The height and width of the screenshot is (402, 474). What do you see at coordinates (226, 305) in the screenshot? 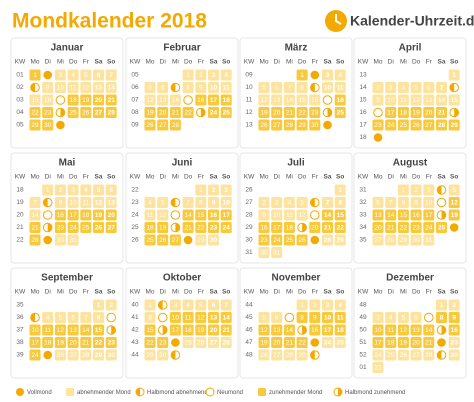
I see `day-number: 7` at bounding box center [226, 305].